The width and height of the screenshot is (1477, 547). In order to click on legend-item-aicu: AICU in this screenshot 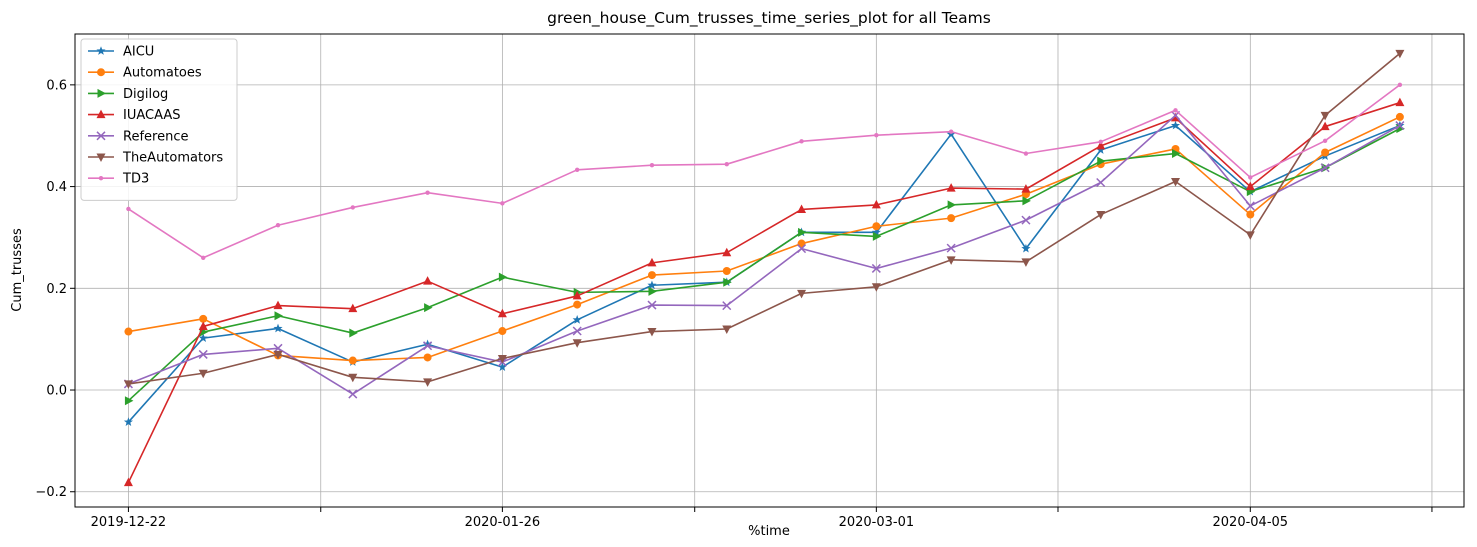, I will do `click(121, 52)`.